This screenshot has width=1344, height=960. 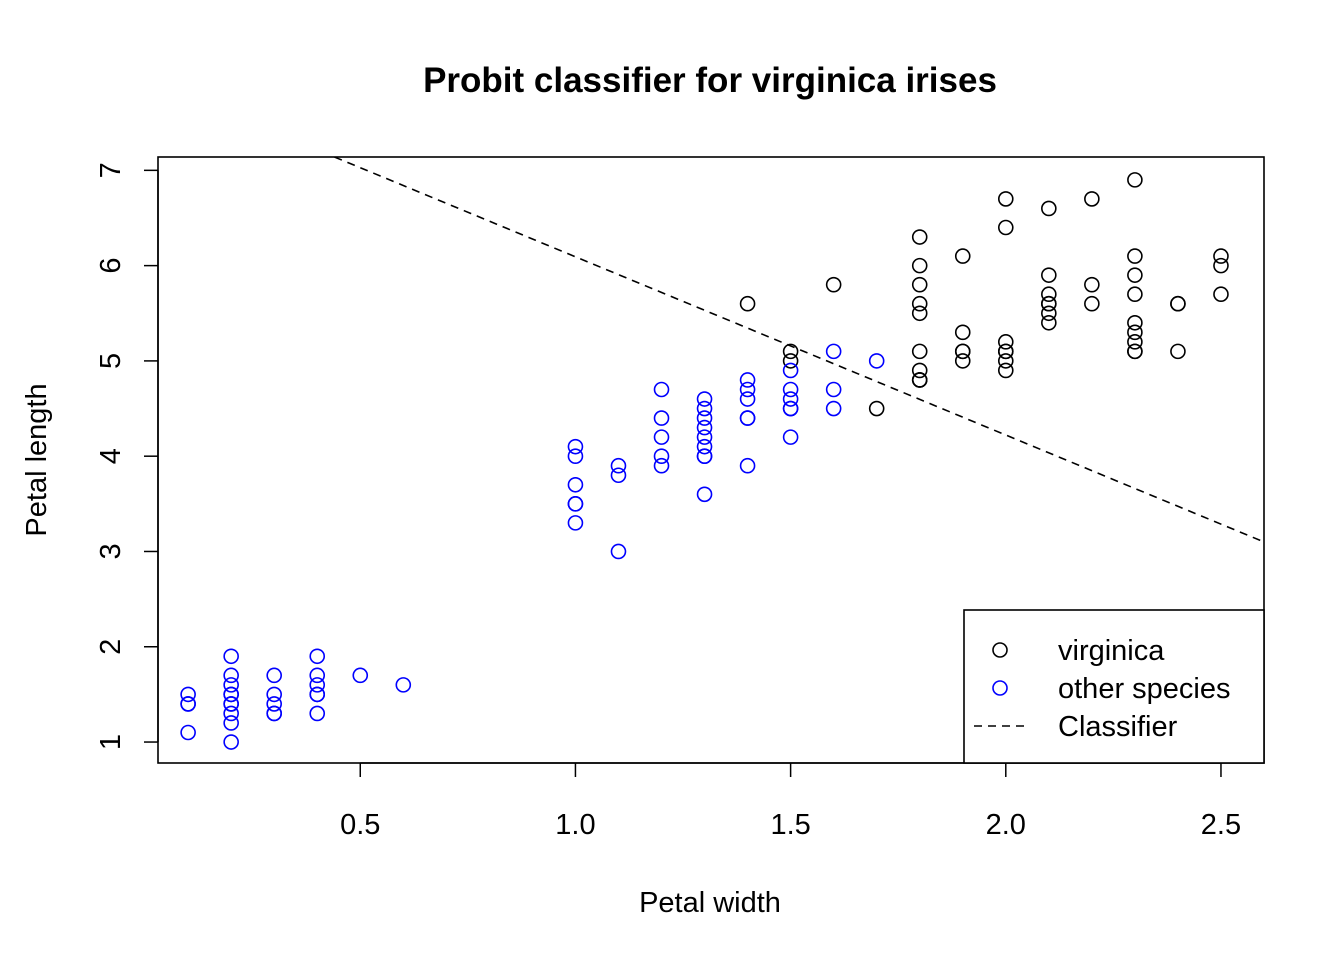 I want to click on y-tick-label: 4, so click(x=111, y=456).